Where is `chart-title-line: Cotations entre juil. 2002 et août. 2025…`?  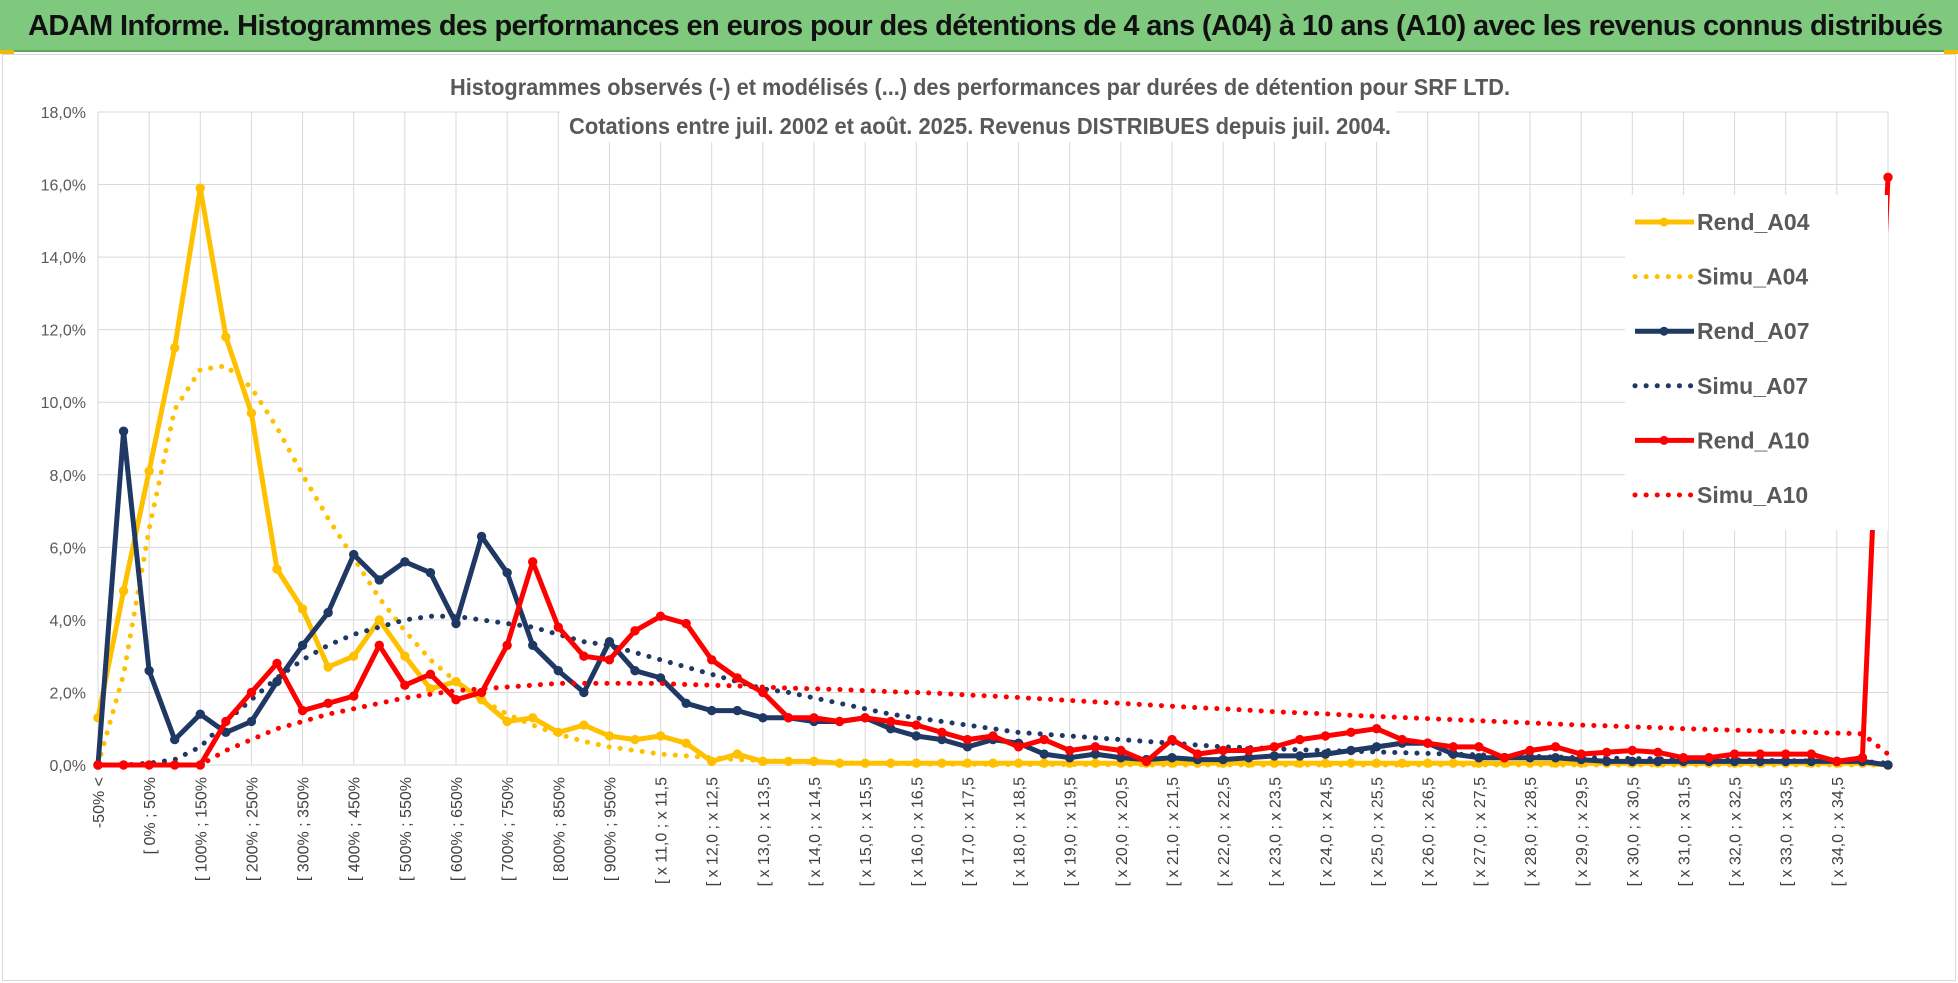 chart-title-line: Cotations entre juil. 2002 et août. 2025… is located at coordinates (980, 126).